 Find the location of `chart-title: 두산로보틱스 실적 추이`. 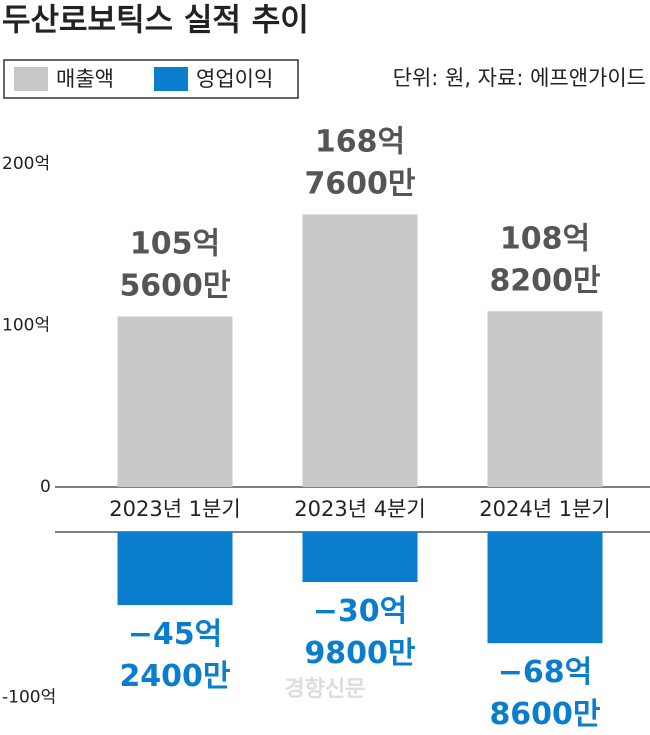

chart-title: 두산로보틱스 실적 추이 is located at coordinates (155, 21).